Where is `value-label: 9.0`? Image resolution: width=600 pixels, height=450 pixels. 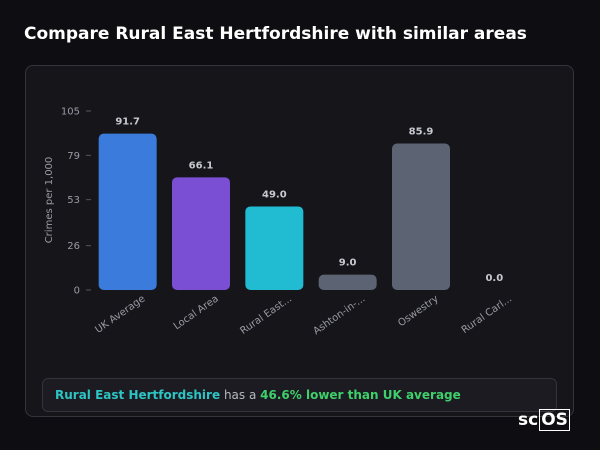 value-label: 9.0 is located at coordinates (348, 263).